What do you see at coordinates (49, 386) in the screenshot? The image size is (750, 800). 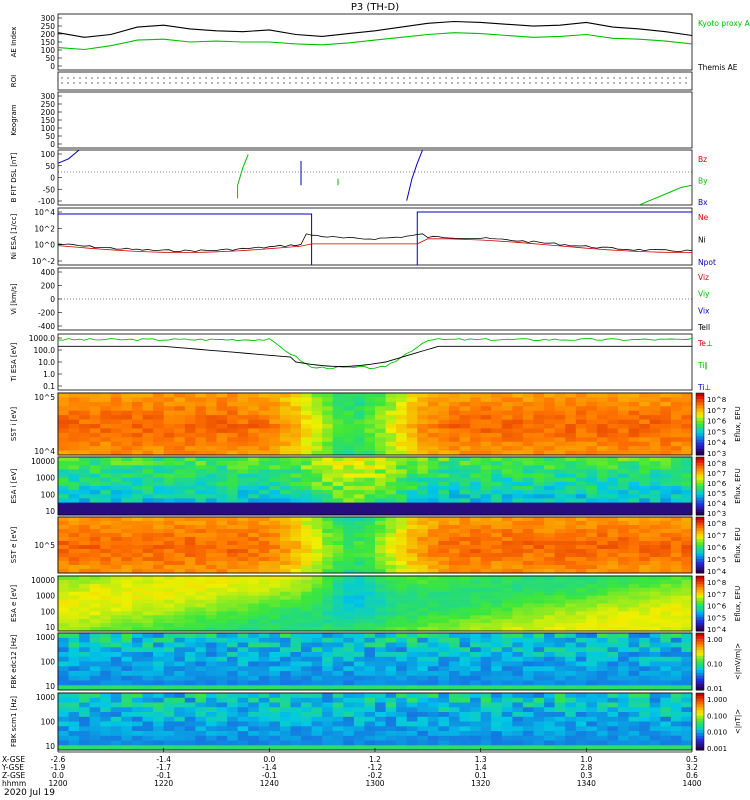 I see `y-tick-label: 0.1` at bounding box center [49, 386].